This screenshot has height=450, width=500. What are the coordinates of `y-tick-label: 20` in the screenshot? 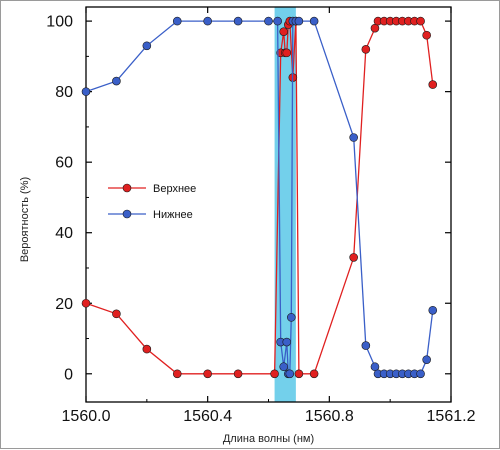 It's located at (64, 304).